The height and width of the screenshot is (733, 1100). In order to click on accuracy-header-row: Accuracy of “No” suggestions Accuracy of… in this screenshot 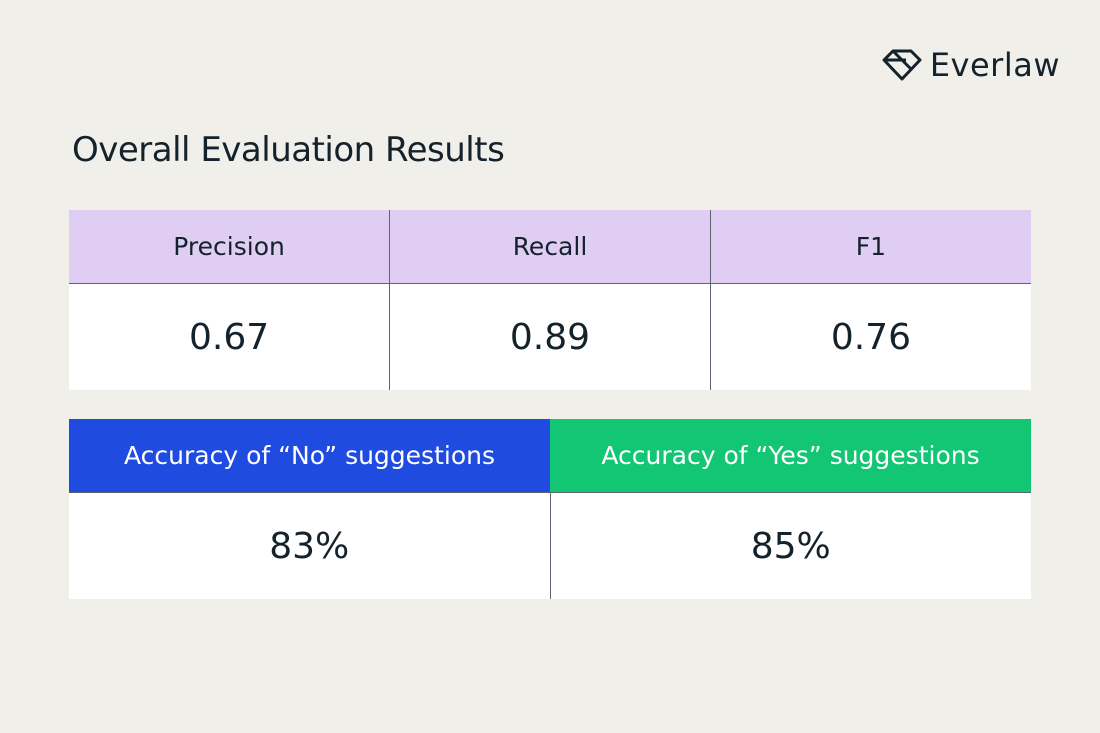, I will do `click(550, 456)`.